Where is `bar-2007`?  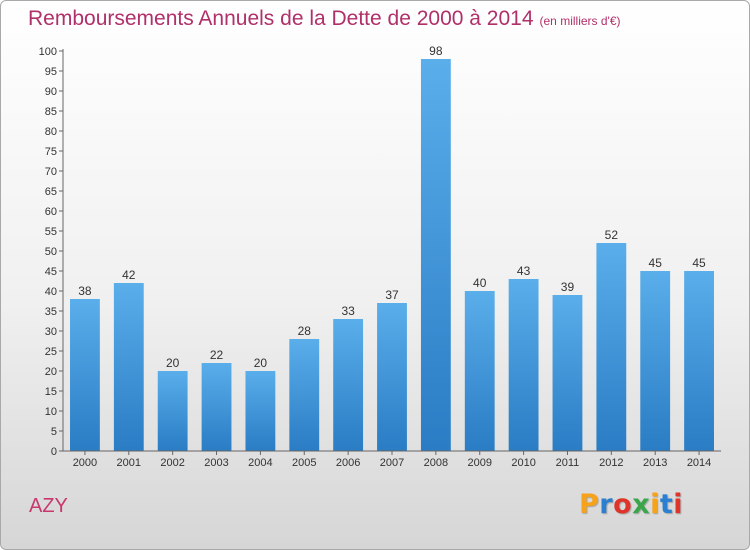
bar-2007 is located at coordinates (392, 377).